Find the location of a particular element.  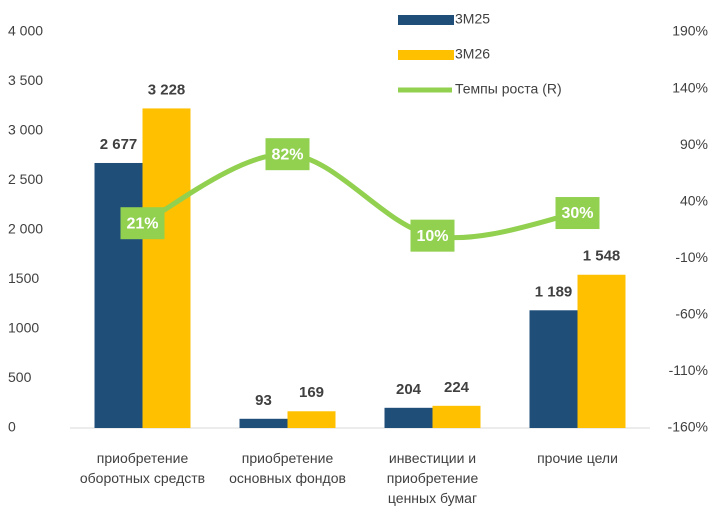

legend-label: 3М26 is located at coordinates (472, 54).